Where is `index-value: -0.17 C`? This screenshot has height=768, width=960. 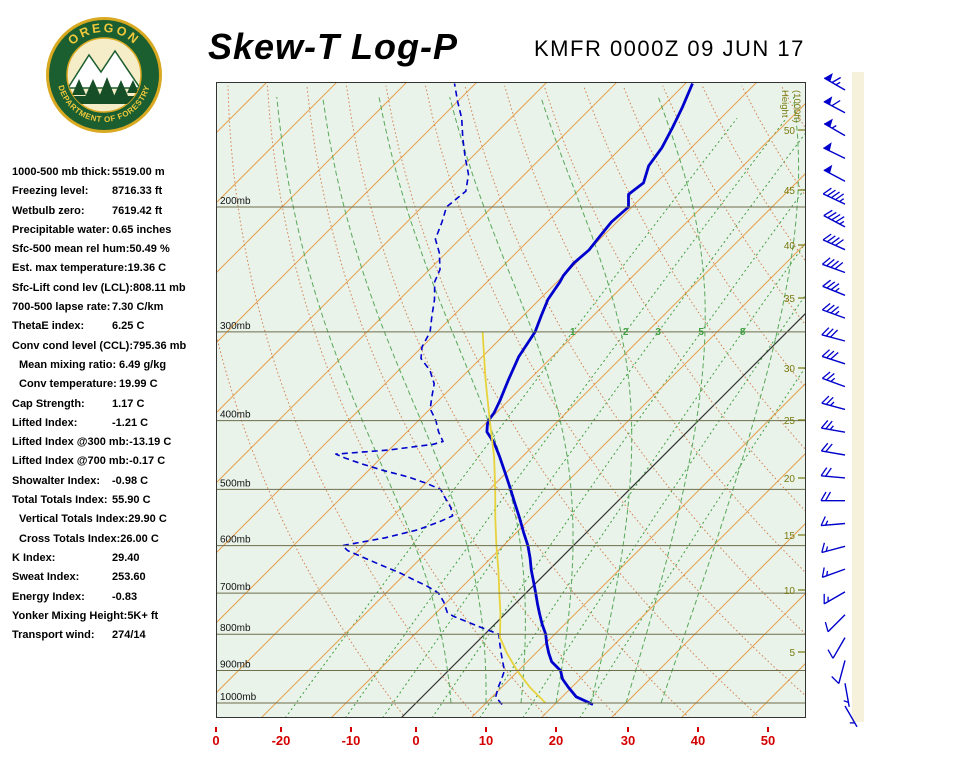
index-value: -0.17 C is located at coordinates (147, 461).